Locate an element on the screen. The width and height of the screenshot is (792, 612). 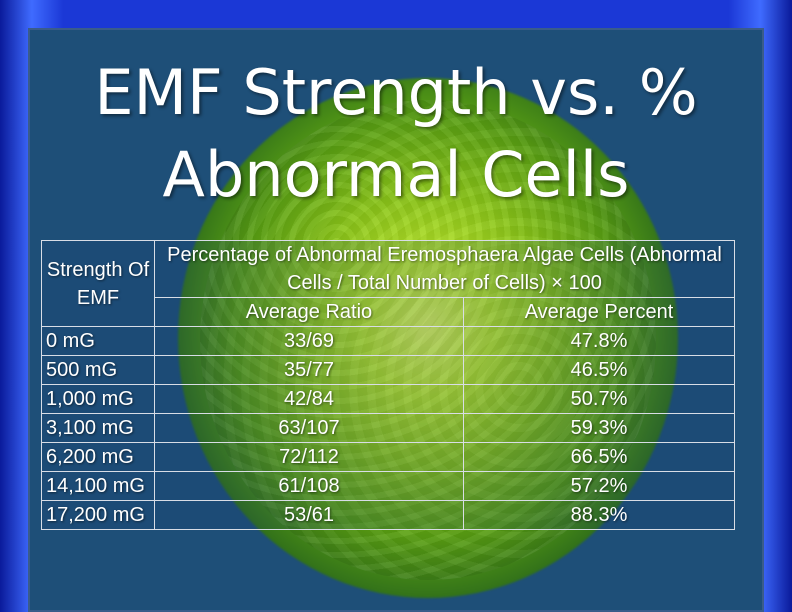
strength-cell: 3,100 mG is located at coordinates (98, 428).